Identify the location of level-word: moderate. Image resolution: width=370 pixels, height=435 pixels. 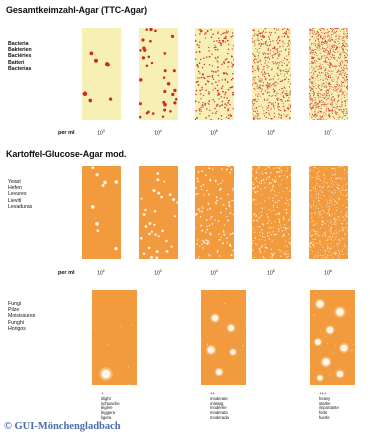
(219, 398).